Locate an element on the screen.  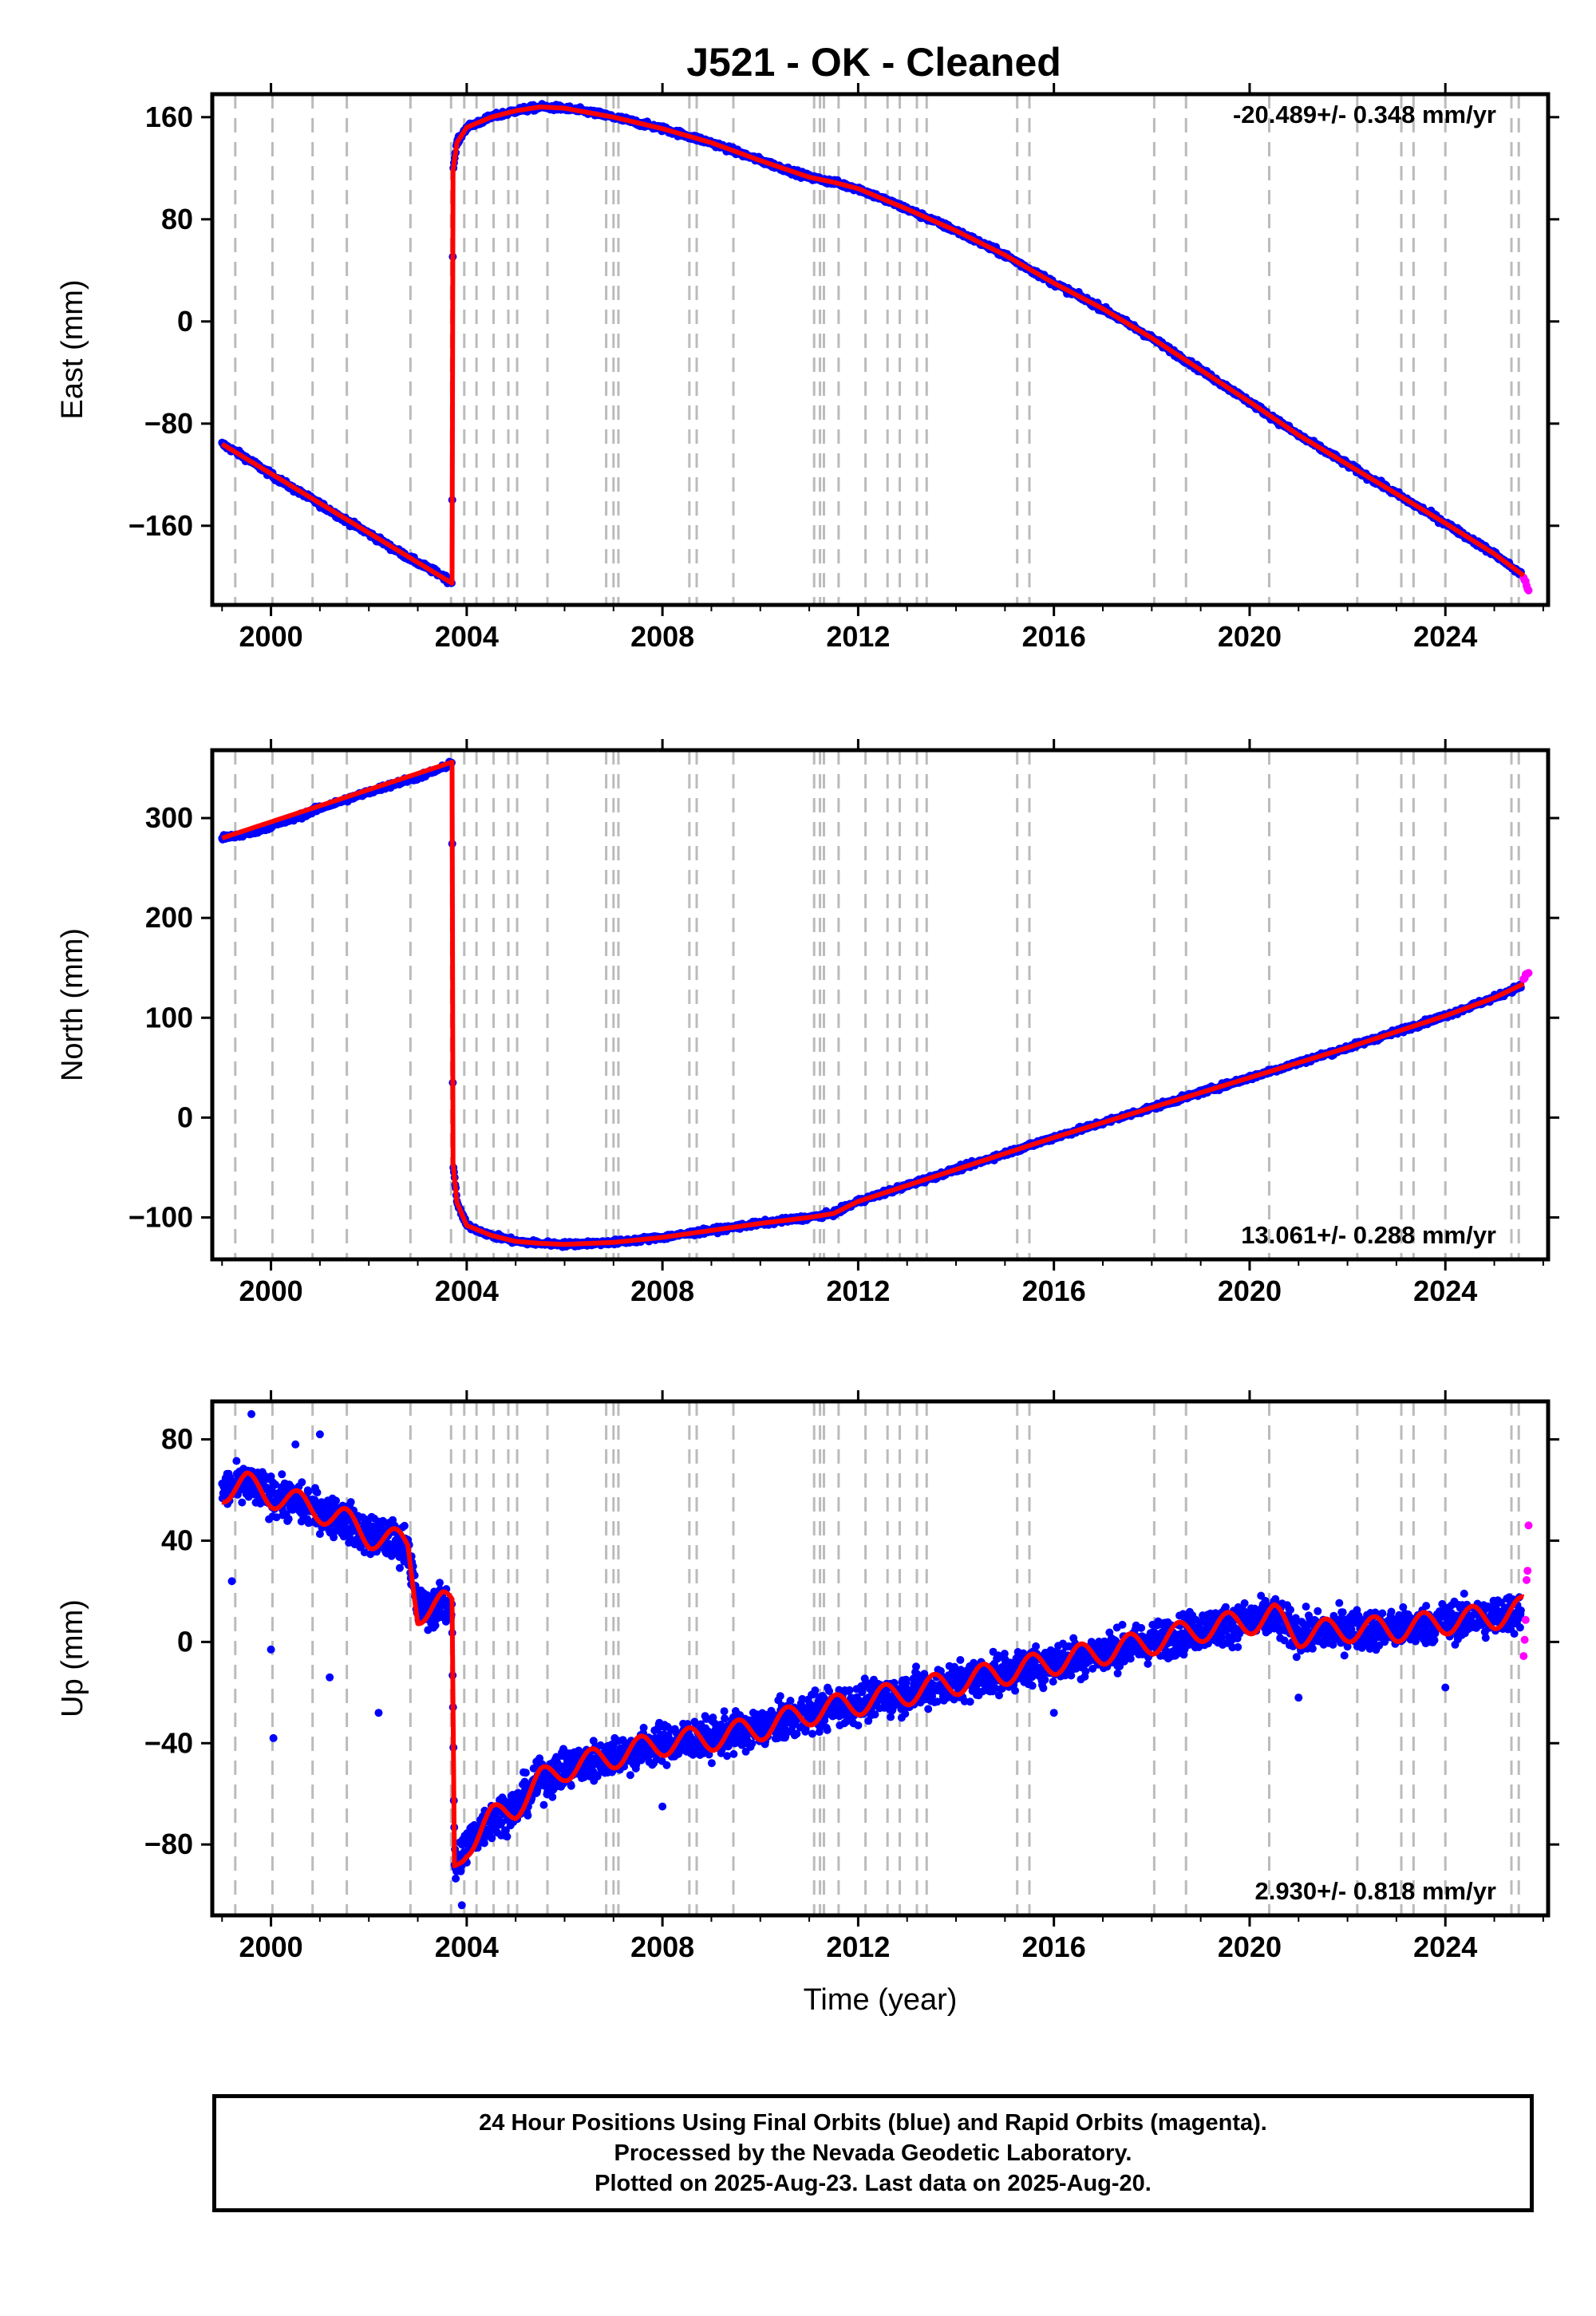
rate-label: 13.061+/- 0.288 mm/yr is located at coordinates (1368, 1235).